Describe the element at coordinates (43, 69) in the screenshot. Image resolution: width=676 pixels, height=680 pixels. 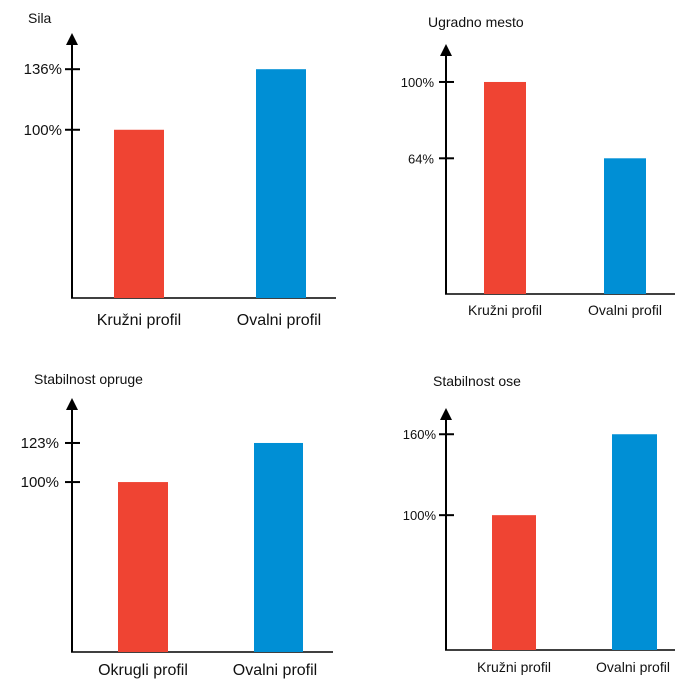
I see `y-tick-label: 136%` at that location.